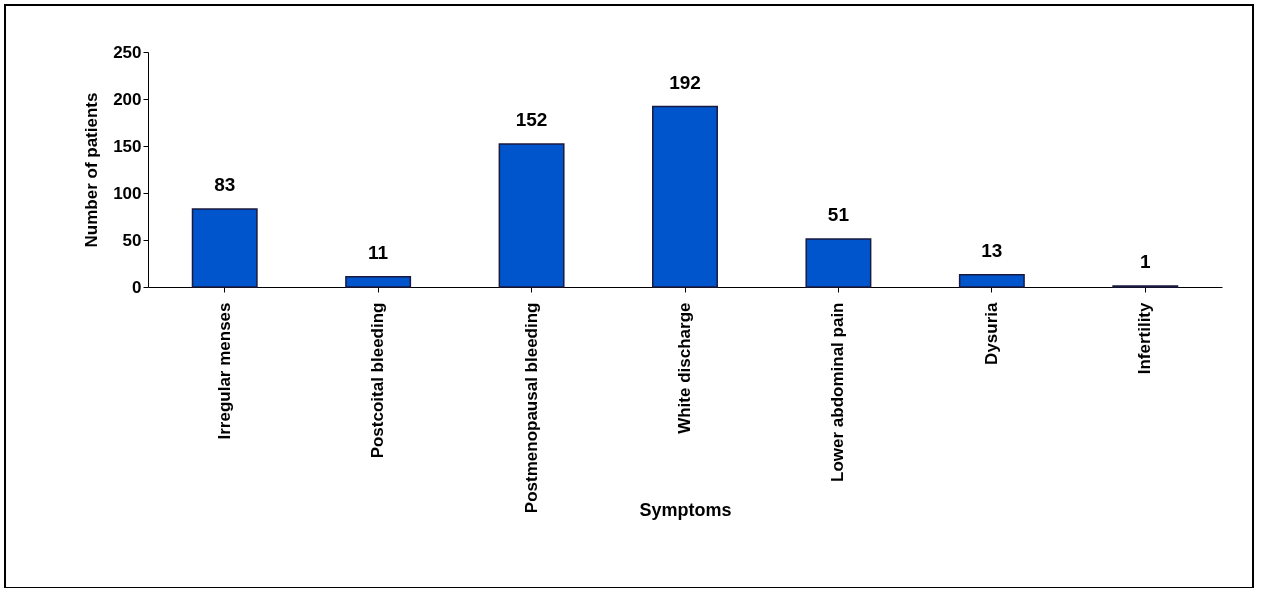 The height and width of the screenshot is (596, 1262). Describe the element at coordinates (838, 215) in the screenshot. I see `data-label: 51` at that location.